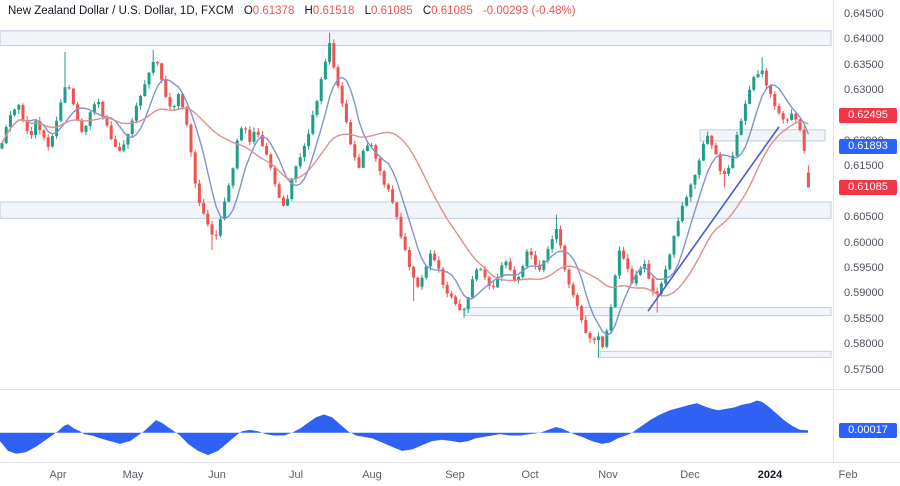 The width and height of the screenshot is (900, 486). Describe the element at coordinates (248, 11) in the screenshot. I see `ohlc-open-label: O` at that location.